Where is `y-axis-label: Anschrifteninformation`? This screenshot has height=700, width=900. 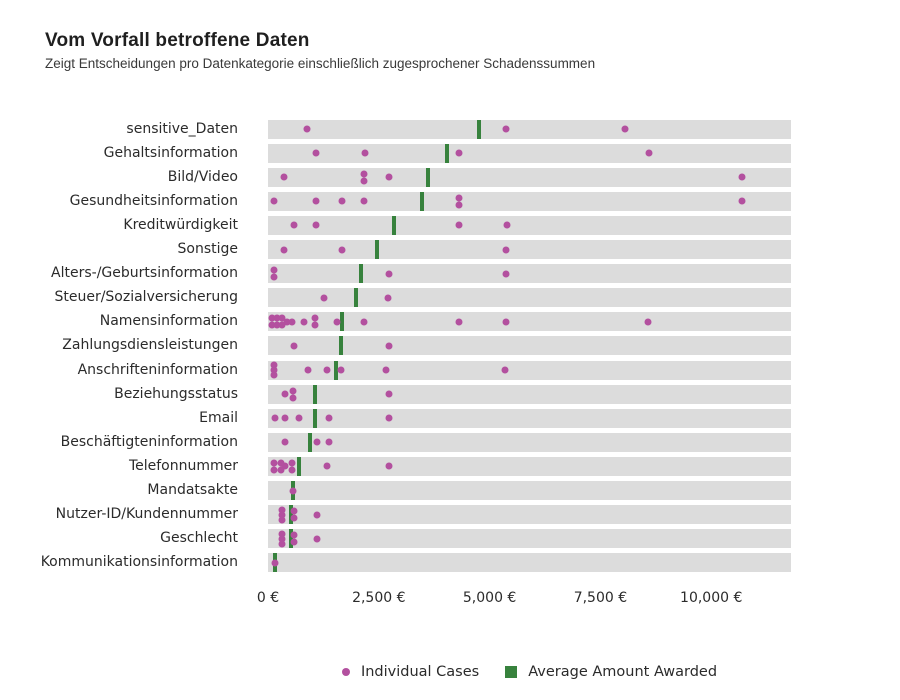 y-axis-label: Anschrifteninformation is located at coordinates (157, 369).